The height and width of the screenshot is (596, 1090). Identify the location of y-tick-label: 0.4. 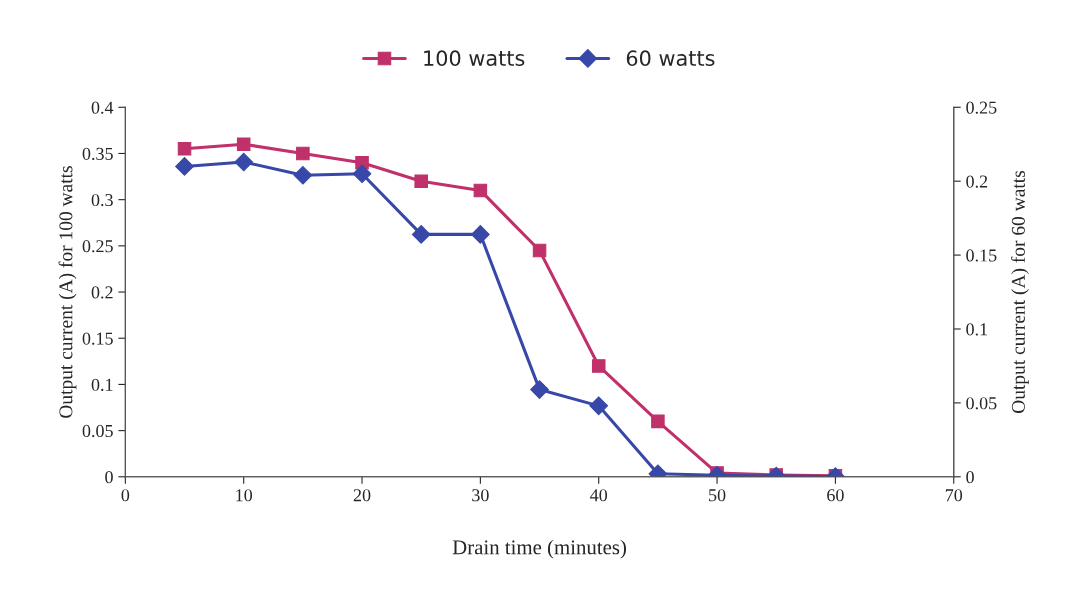
(102, 107).